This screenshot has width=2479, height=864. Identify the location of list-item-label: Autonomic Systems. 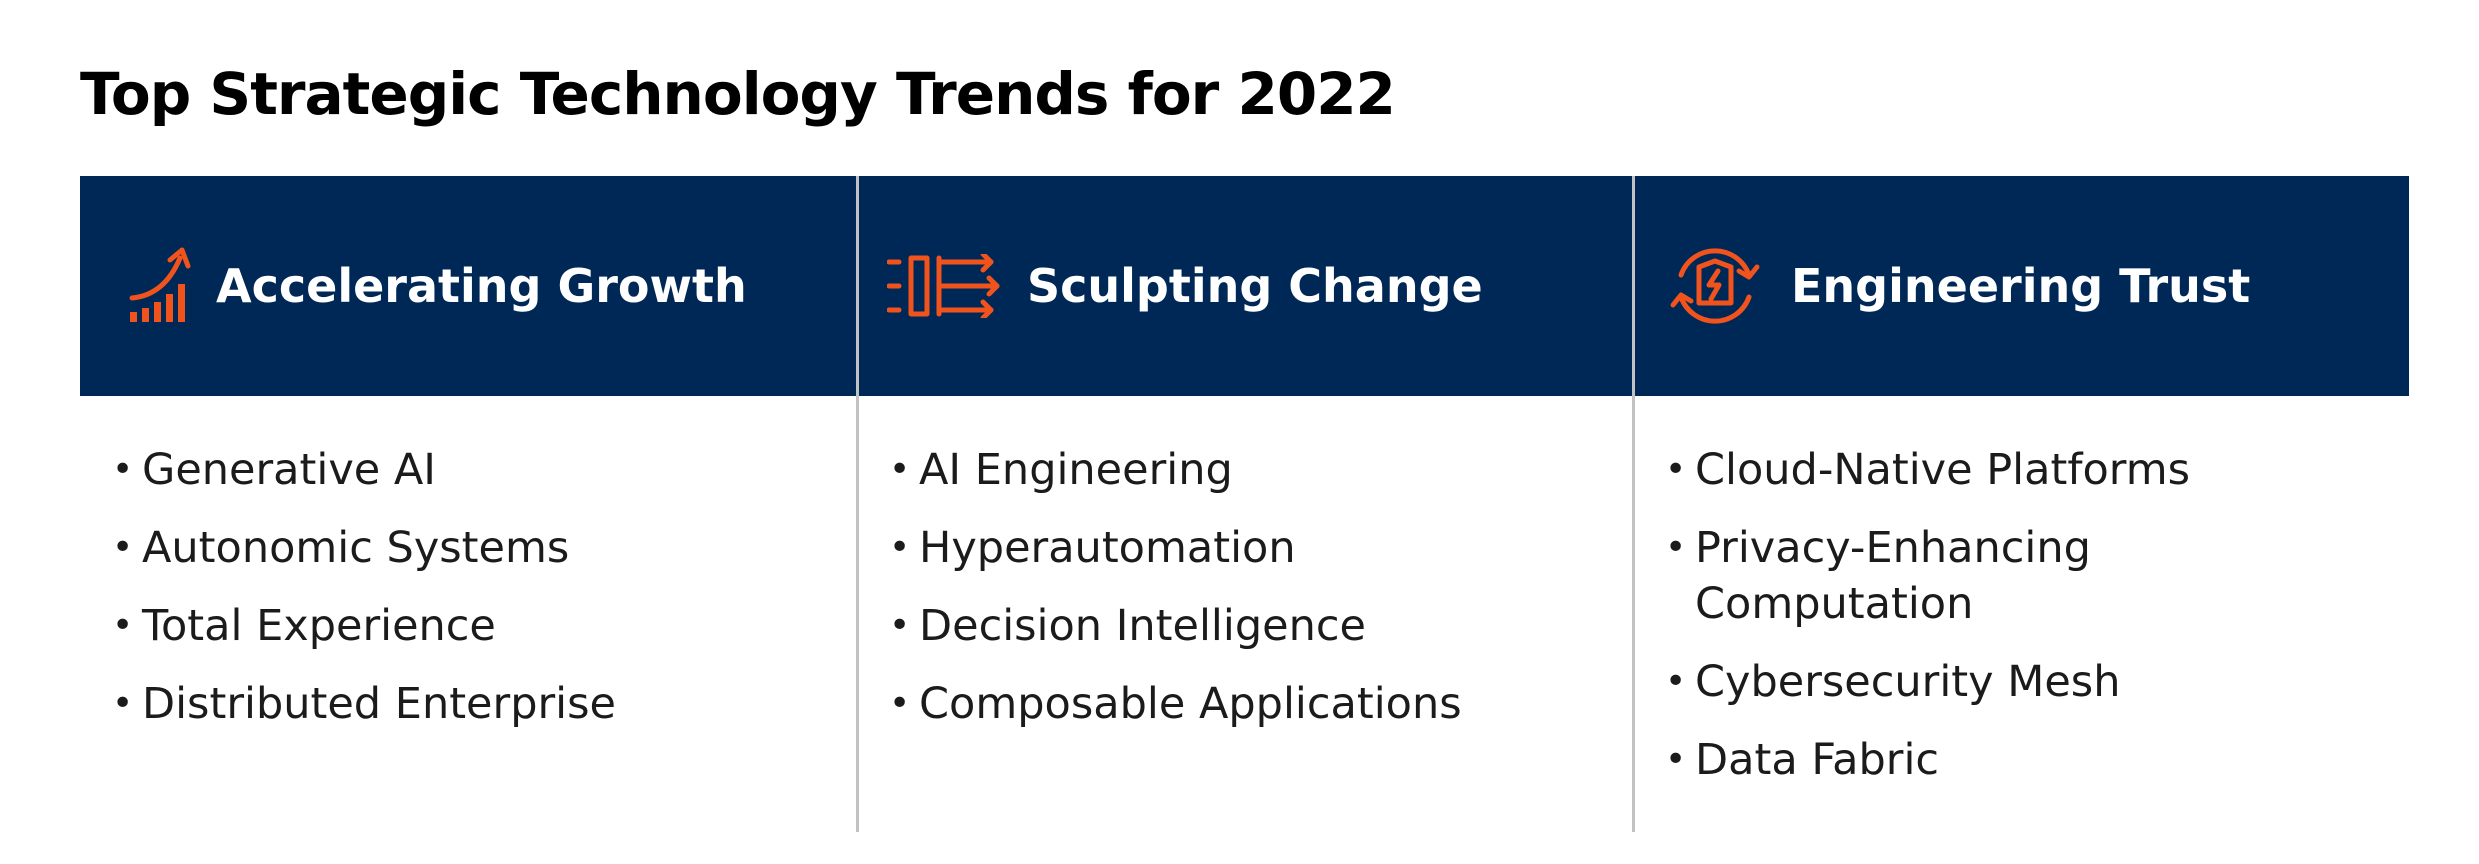
(356, 548).